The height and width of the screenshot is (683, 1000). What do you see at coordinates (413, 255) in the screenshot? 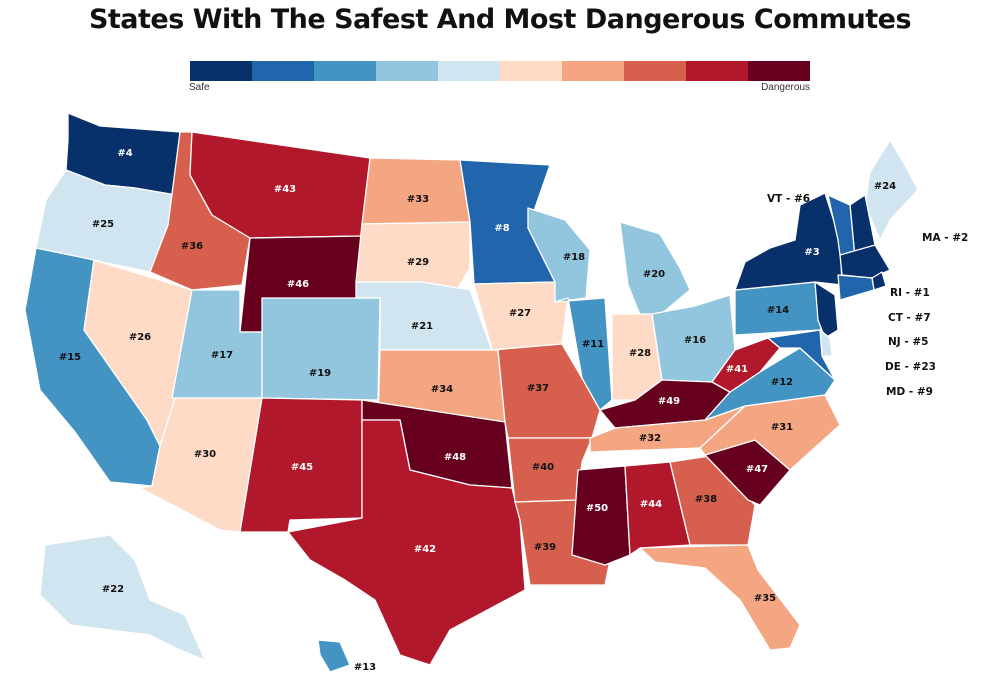
I see `state-sd` at bounding box center [413, 255].